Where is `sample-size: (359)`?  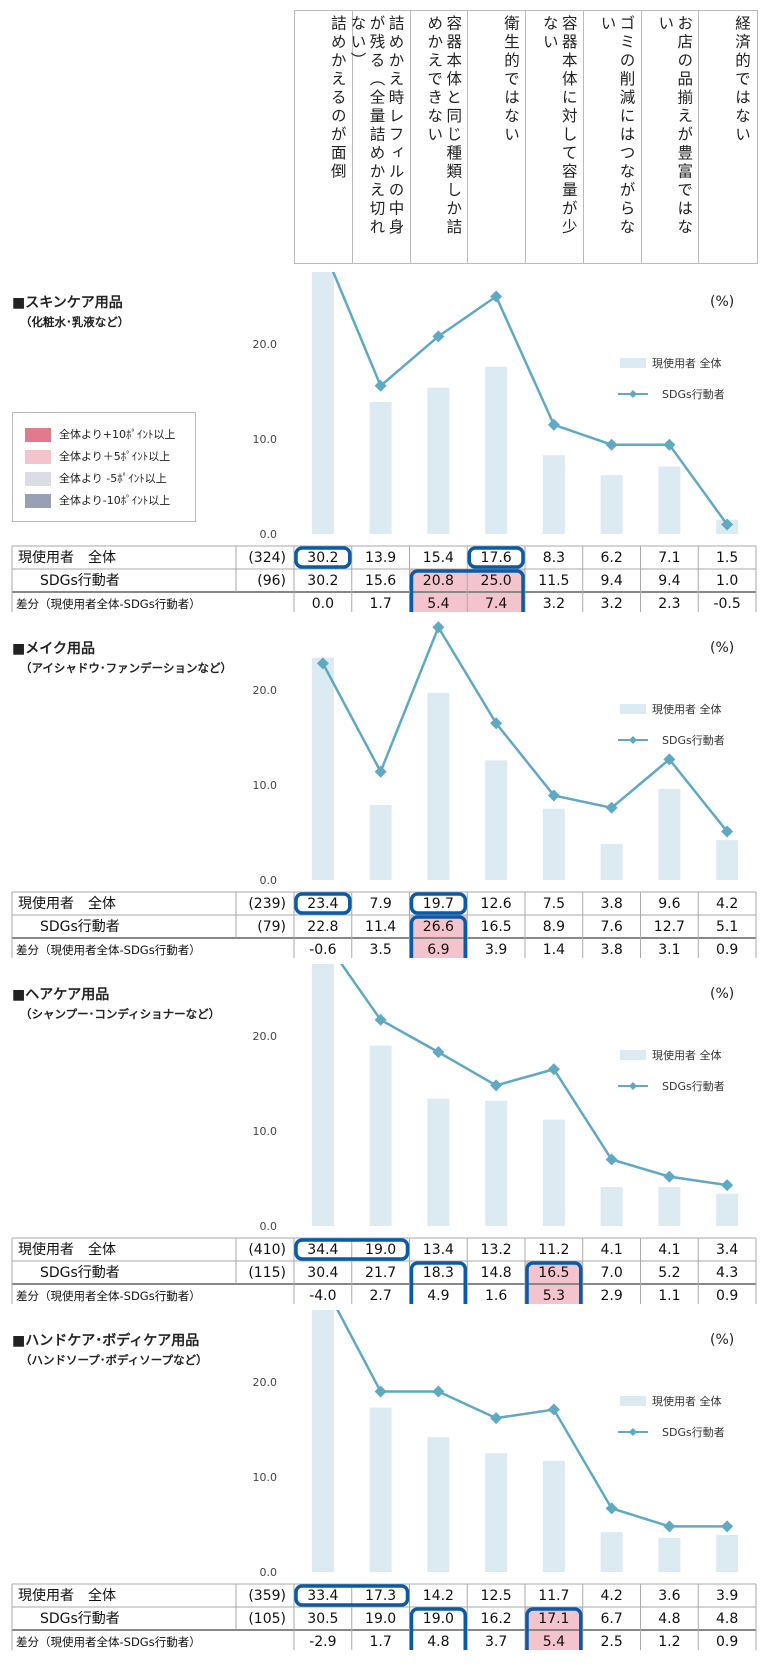 sample-size: (359) is located at coordinates (267, 1596).